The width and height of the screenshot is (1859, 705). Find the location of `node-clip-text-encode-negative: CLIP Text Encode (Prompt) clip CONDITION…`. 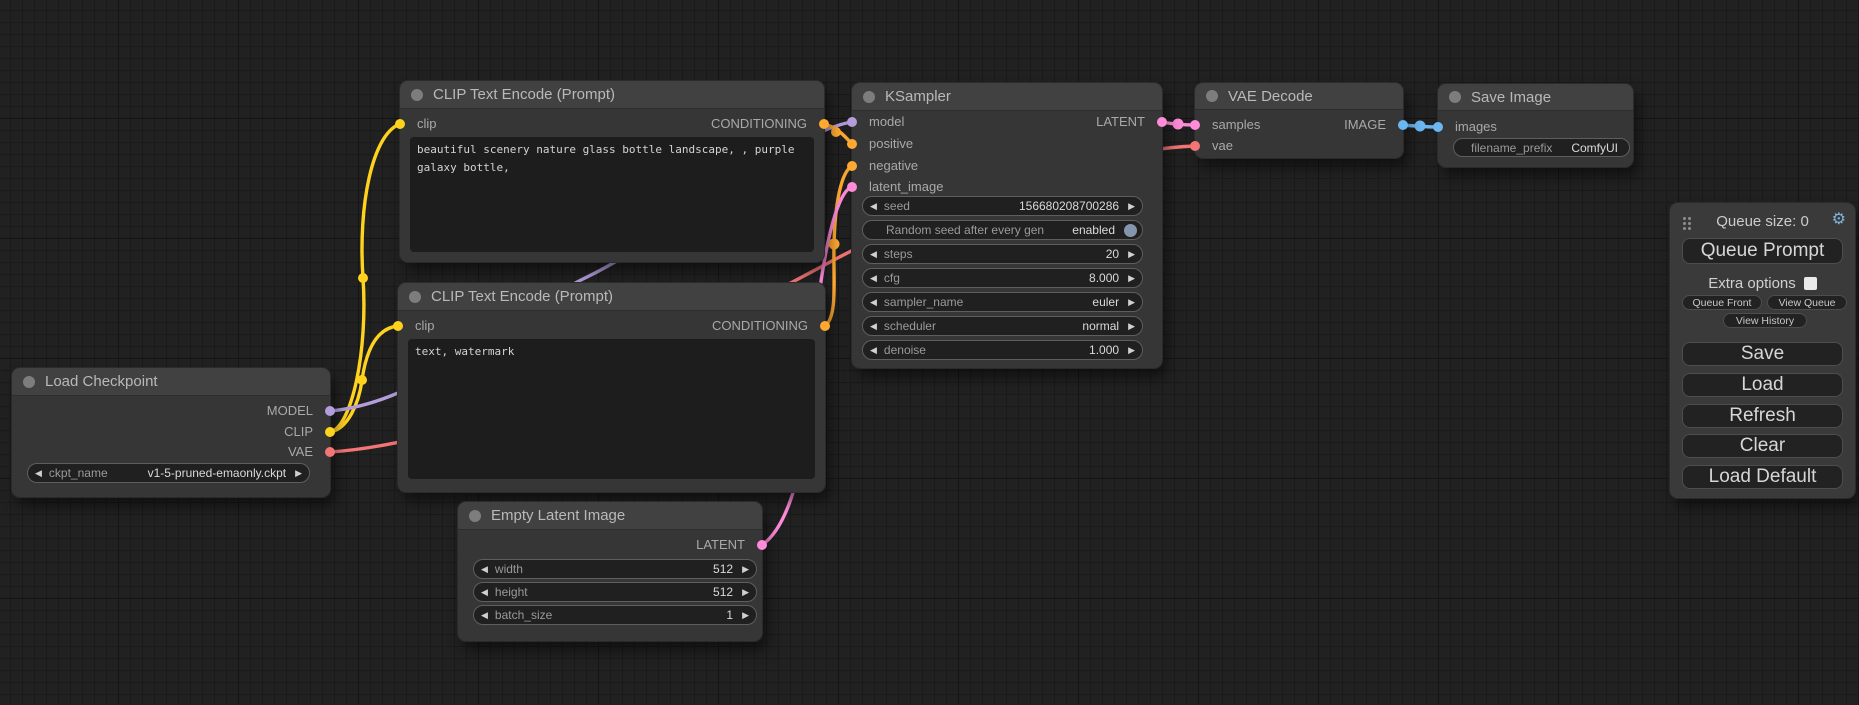

node-clip-text-encode-negative: CLIP Text Encode (Prompt) clip CONDITION… is located at coordinates (611, 387).